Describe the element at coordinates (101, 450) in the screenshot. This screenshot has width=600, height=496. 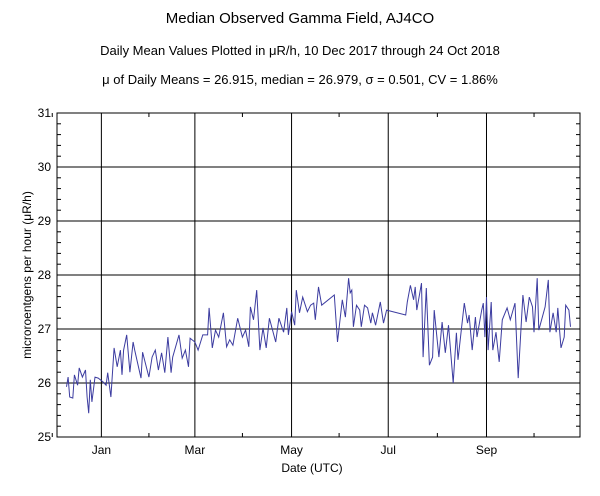
I see `x-tick-label: Jan` at that location.